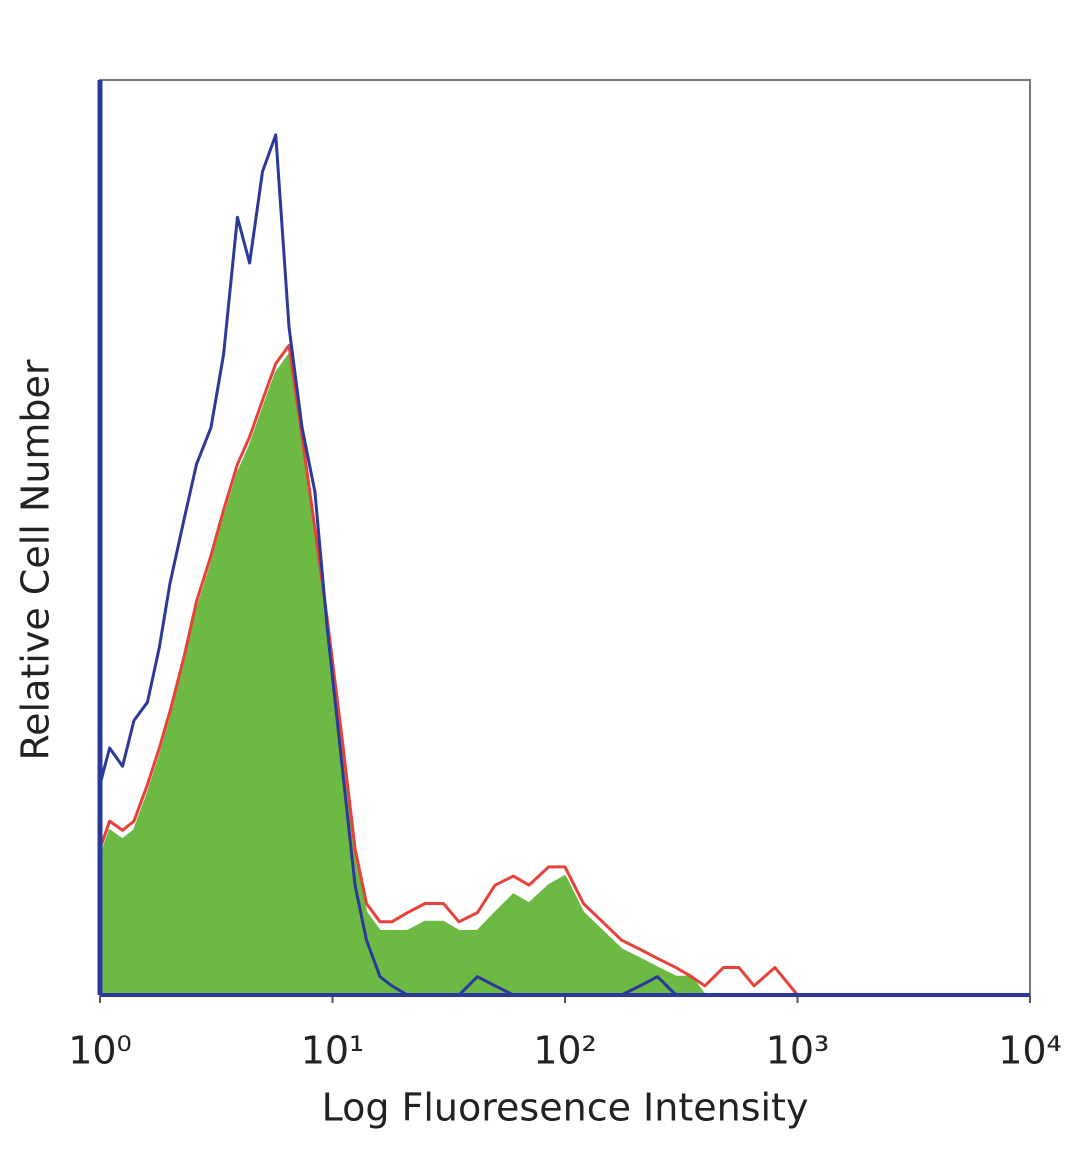  What do you see at coordinates (36, 559) in the screenshot?
I see `y-axis-label: Relative Cell Number` at bounding box center [36, 559].